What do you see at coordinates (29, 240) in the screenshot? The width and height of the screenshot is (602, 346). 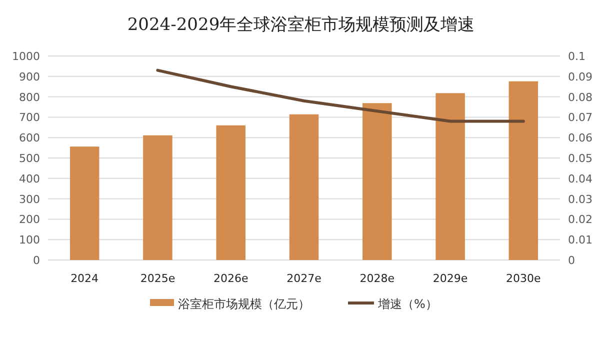 I see `y-tick-label: 100` at bounding box center [29, 240].